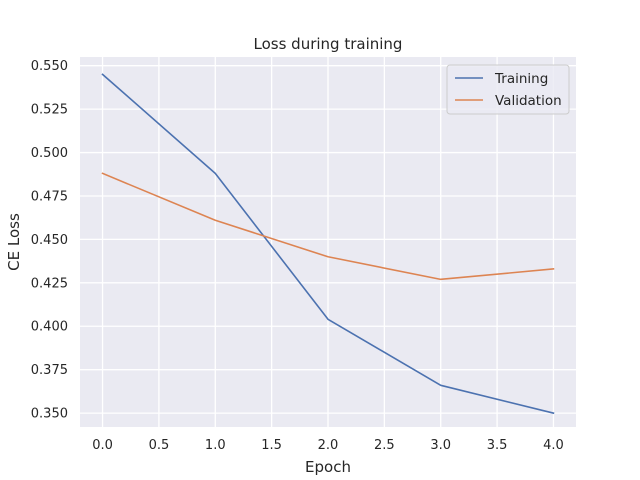 The height and width of the screenshot is (480, 640). Describe the element at coordinates (49, 153) in the screenshot. I see `y-tick-label: 0.500` at that location.